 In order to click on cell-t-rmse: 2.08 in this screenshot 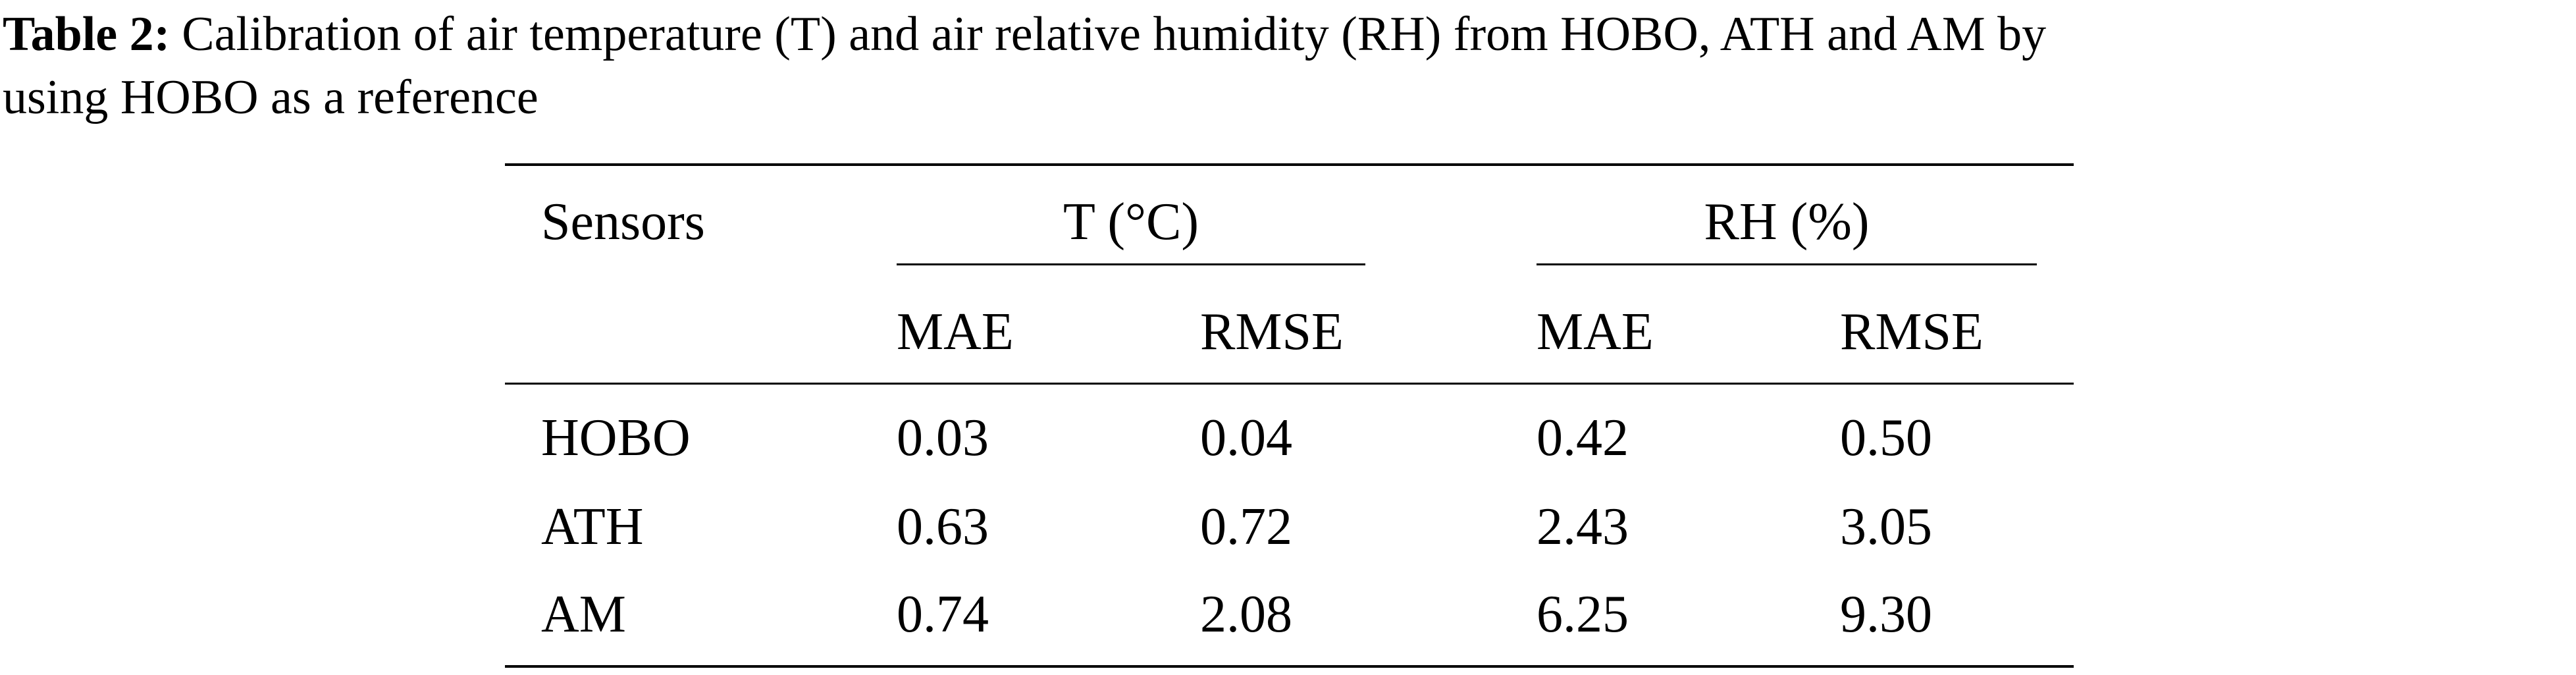, I will do `click(1246, 614)`.